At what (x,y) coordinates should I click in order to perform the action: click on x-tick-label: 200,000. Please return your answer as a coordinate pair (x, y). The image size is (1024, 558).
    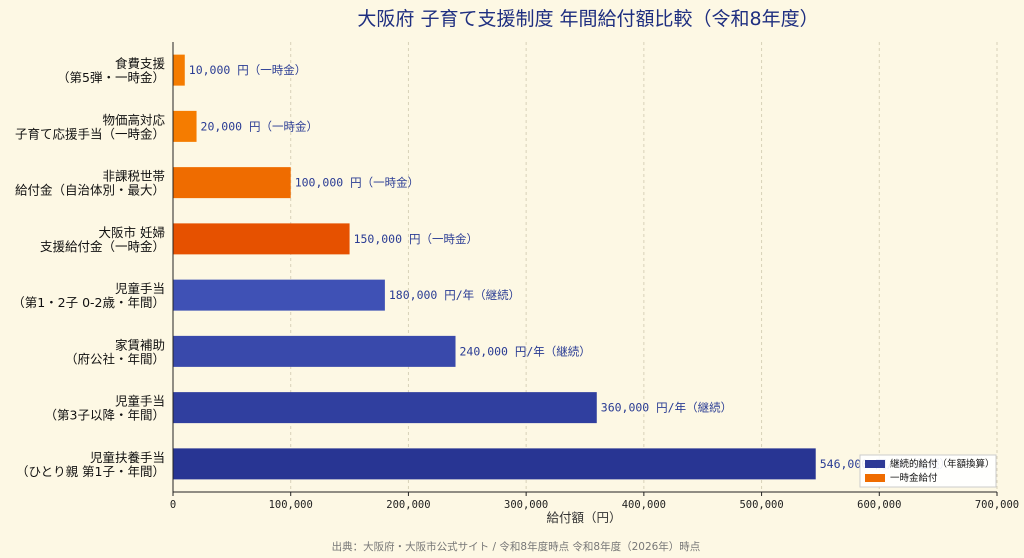
    Looking at the image, I should click on (408, 505).